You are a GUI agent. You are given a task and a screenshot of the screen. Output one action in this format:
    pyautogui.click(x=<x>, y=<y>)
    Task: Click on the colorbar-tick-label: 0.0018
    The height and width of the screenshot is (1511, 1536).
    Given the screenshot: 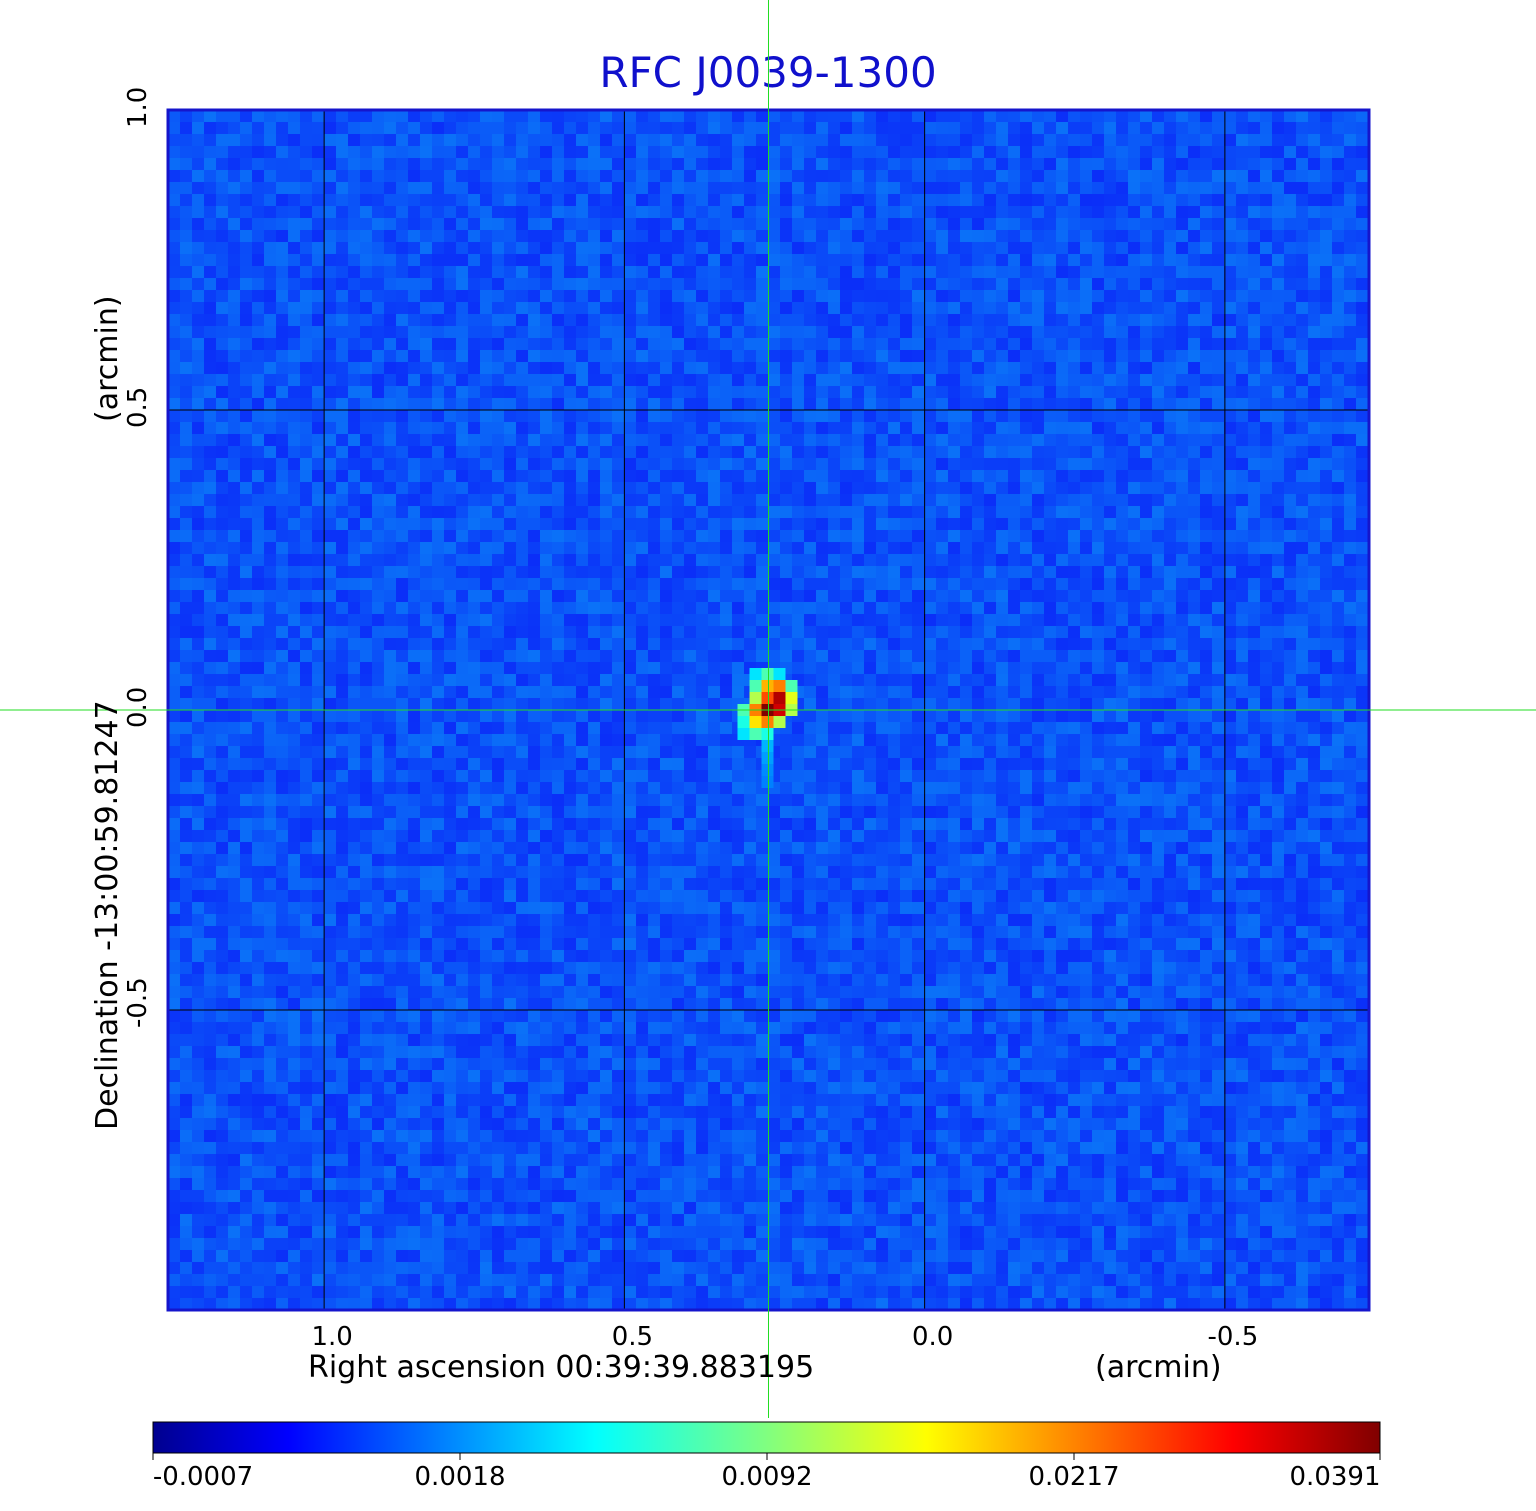 What is the action you would take?
    pyautogui.click(x=460, y=1477)
    